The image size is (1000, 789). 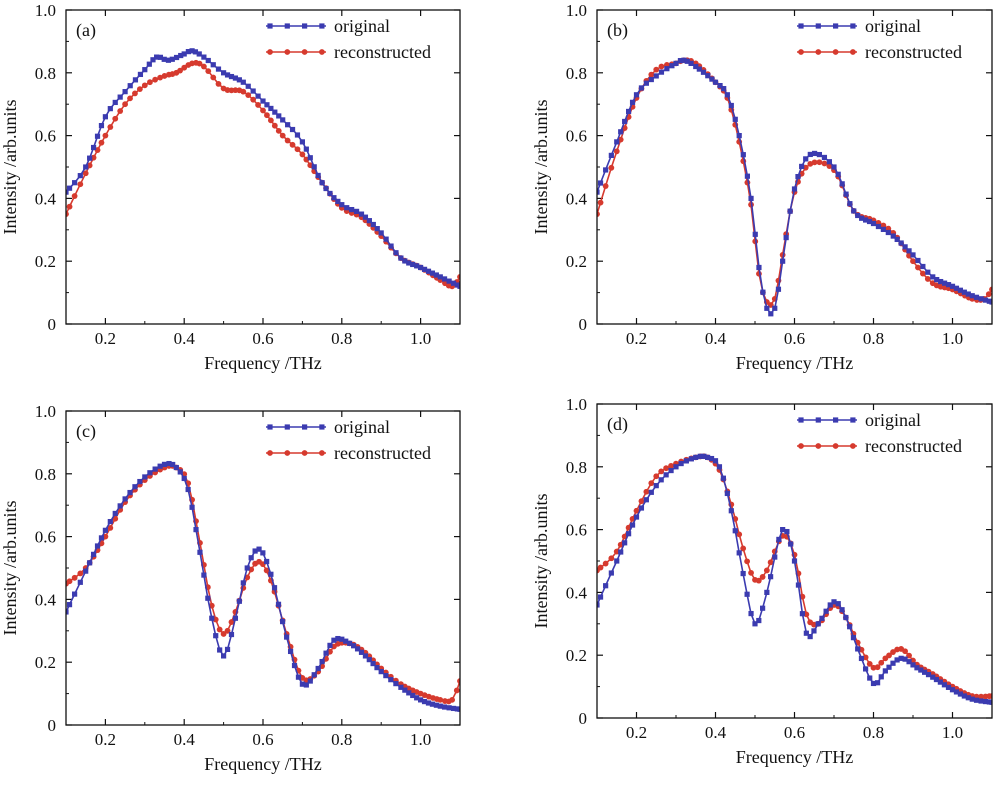 What do you see at coordinates (913, 446) in the screenshot?
I see `legend-label-reconstructed: reconstructed` at bounding box center [913, 446].